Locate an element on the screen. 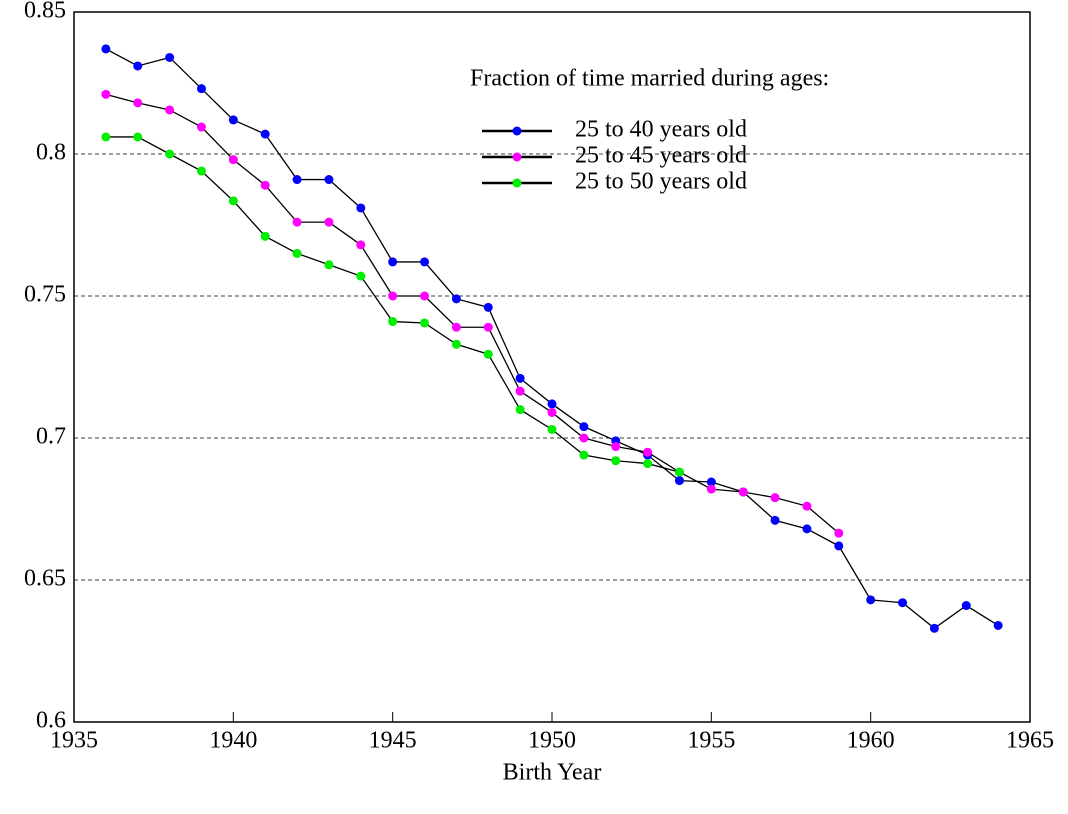 This screenshot has height=814, width=1068. x-tick-label: 1960 is located at coordinates (871, 741).